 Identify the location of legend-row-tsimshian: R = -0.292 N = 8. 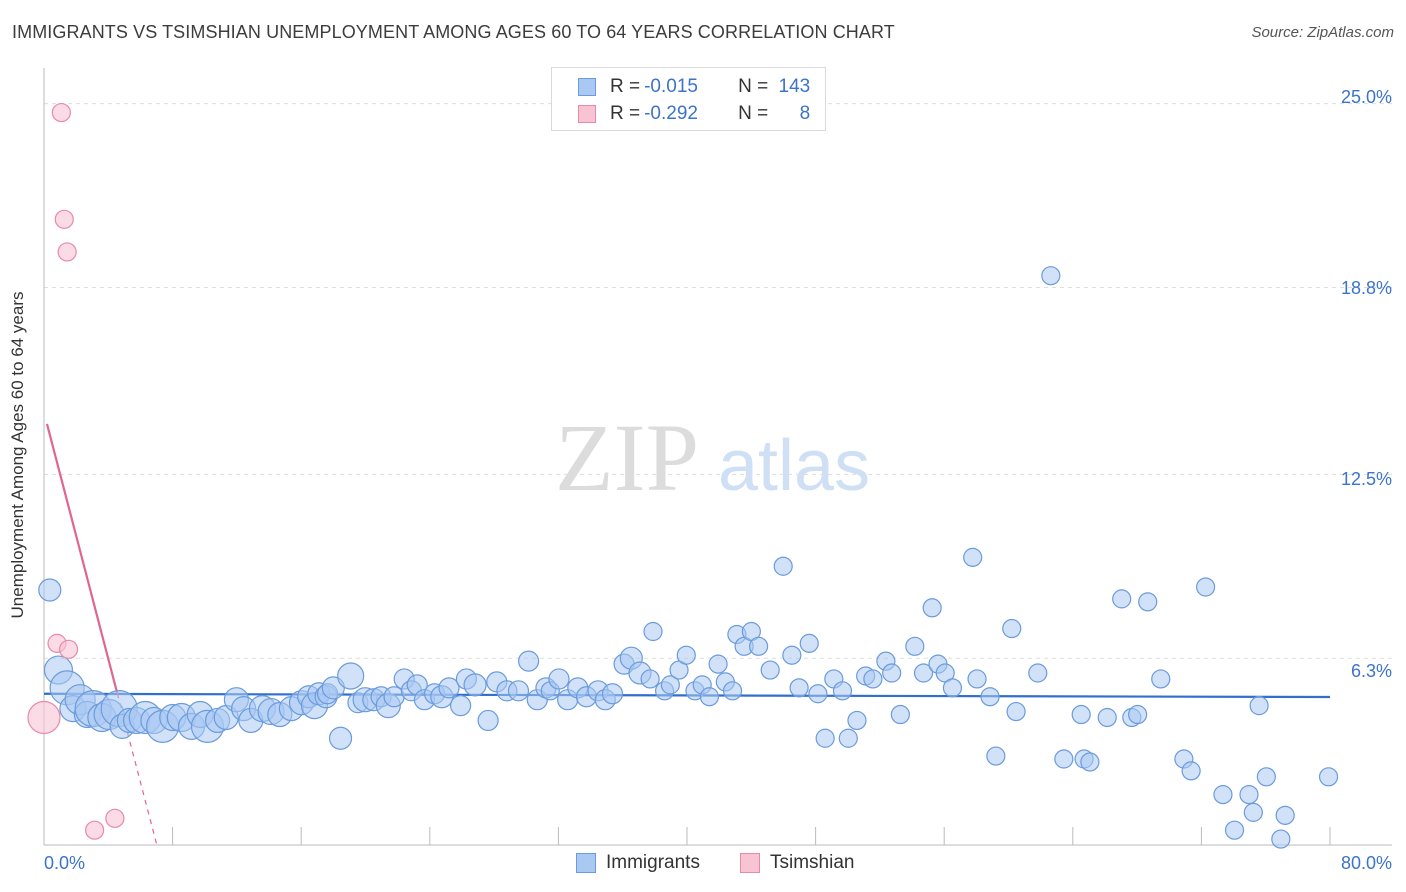
(694, 114).